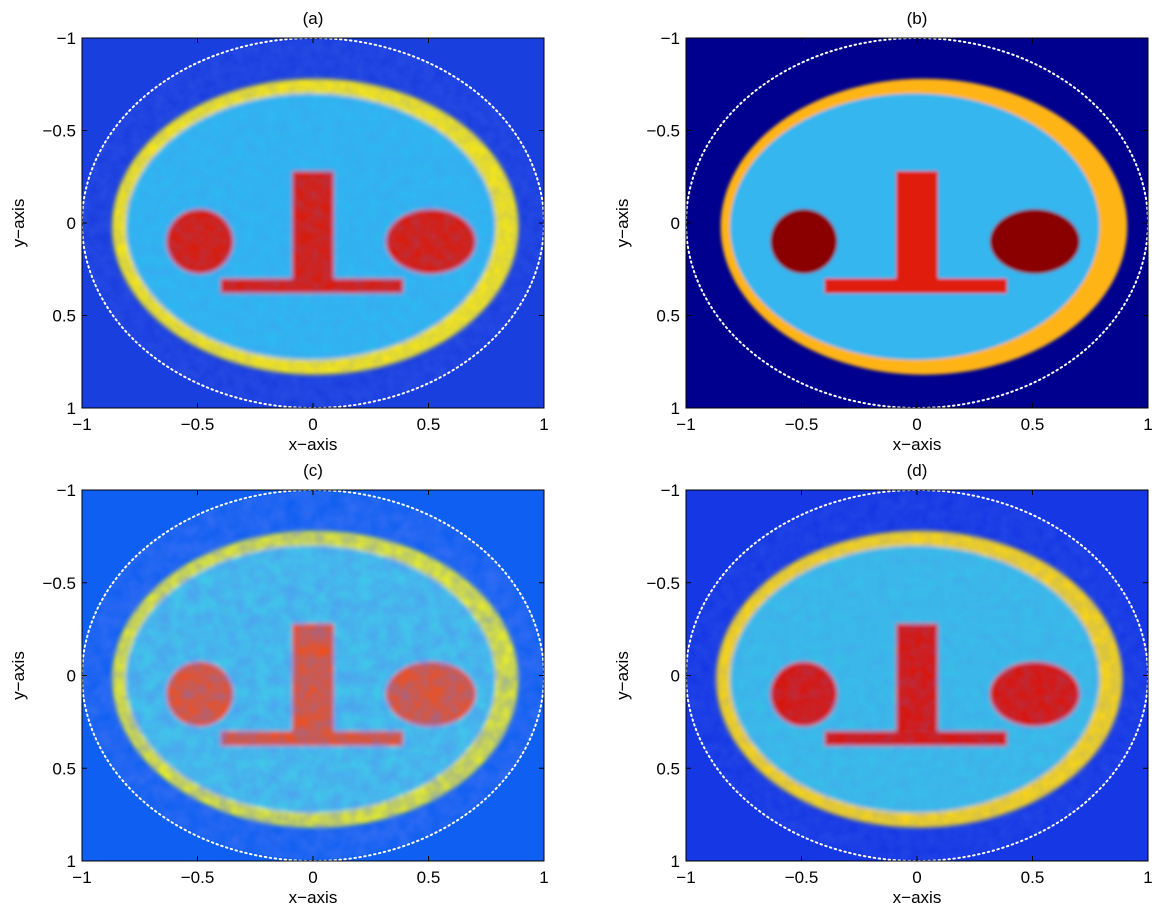 This screenshot has width=1155, height=907. I want to click on panel-title: (b), so click(917, 18).